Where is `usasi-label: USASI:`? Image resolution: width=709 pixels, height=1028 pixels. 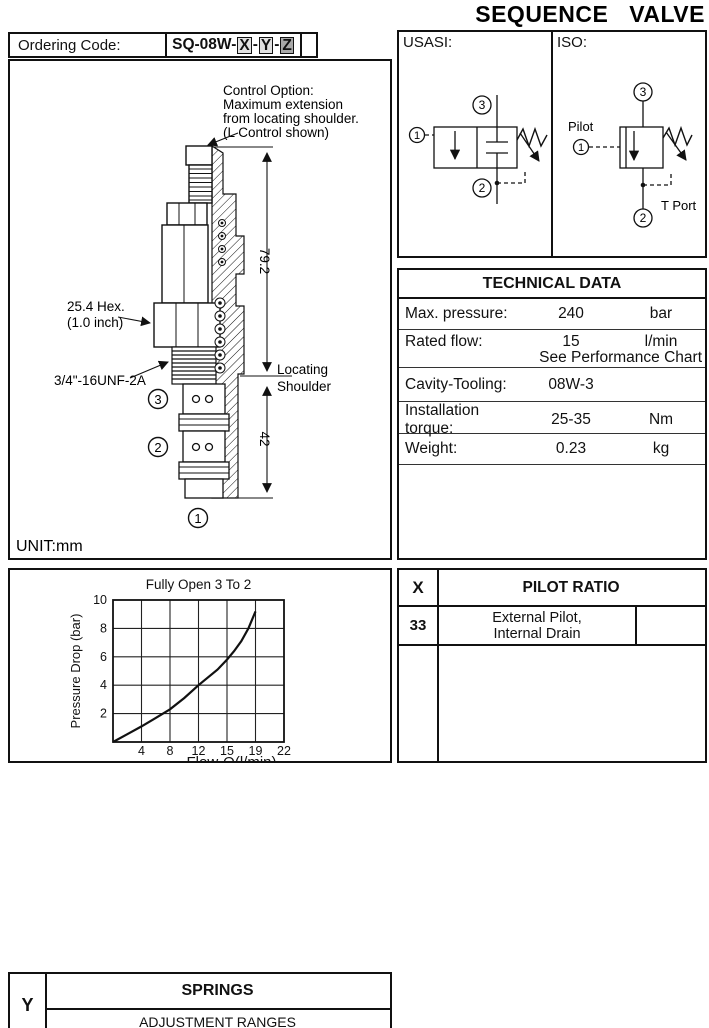 usasi-label: USASI: is located at coordinates (428, 42).